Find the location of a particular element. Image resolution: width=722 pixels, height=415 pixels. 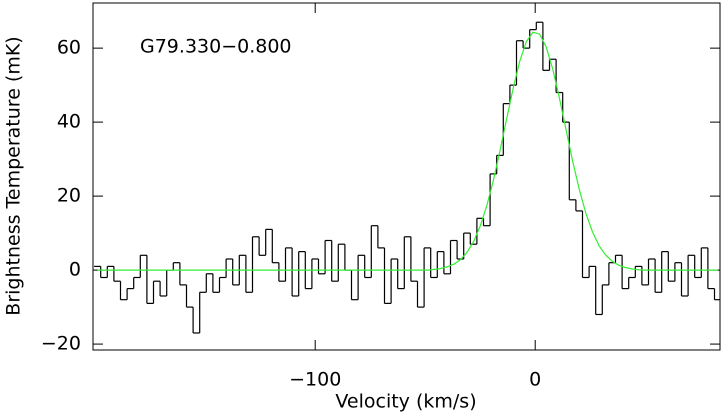

y-tick-label: −20 is located at coordinates (61, 344).